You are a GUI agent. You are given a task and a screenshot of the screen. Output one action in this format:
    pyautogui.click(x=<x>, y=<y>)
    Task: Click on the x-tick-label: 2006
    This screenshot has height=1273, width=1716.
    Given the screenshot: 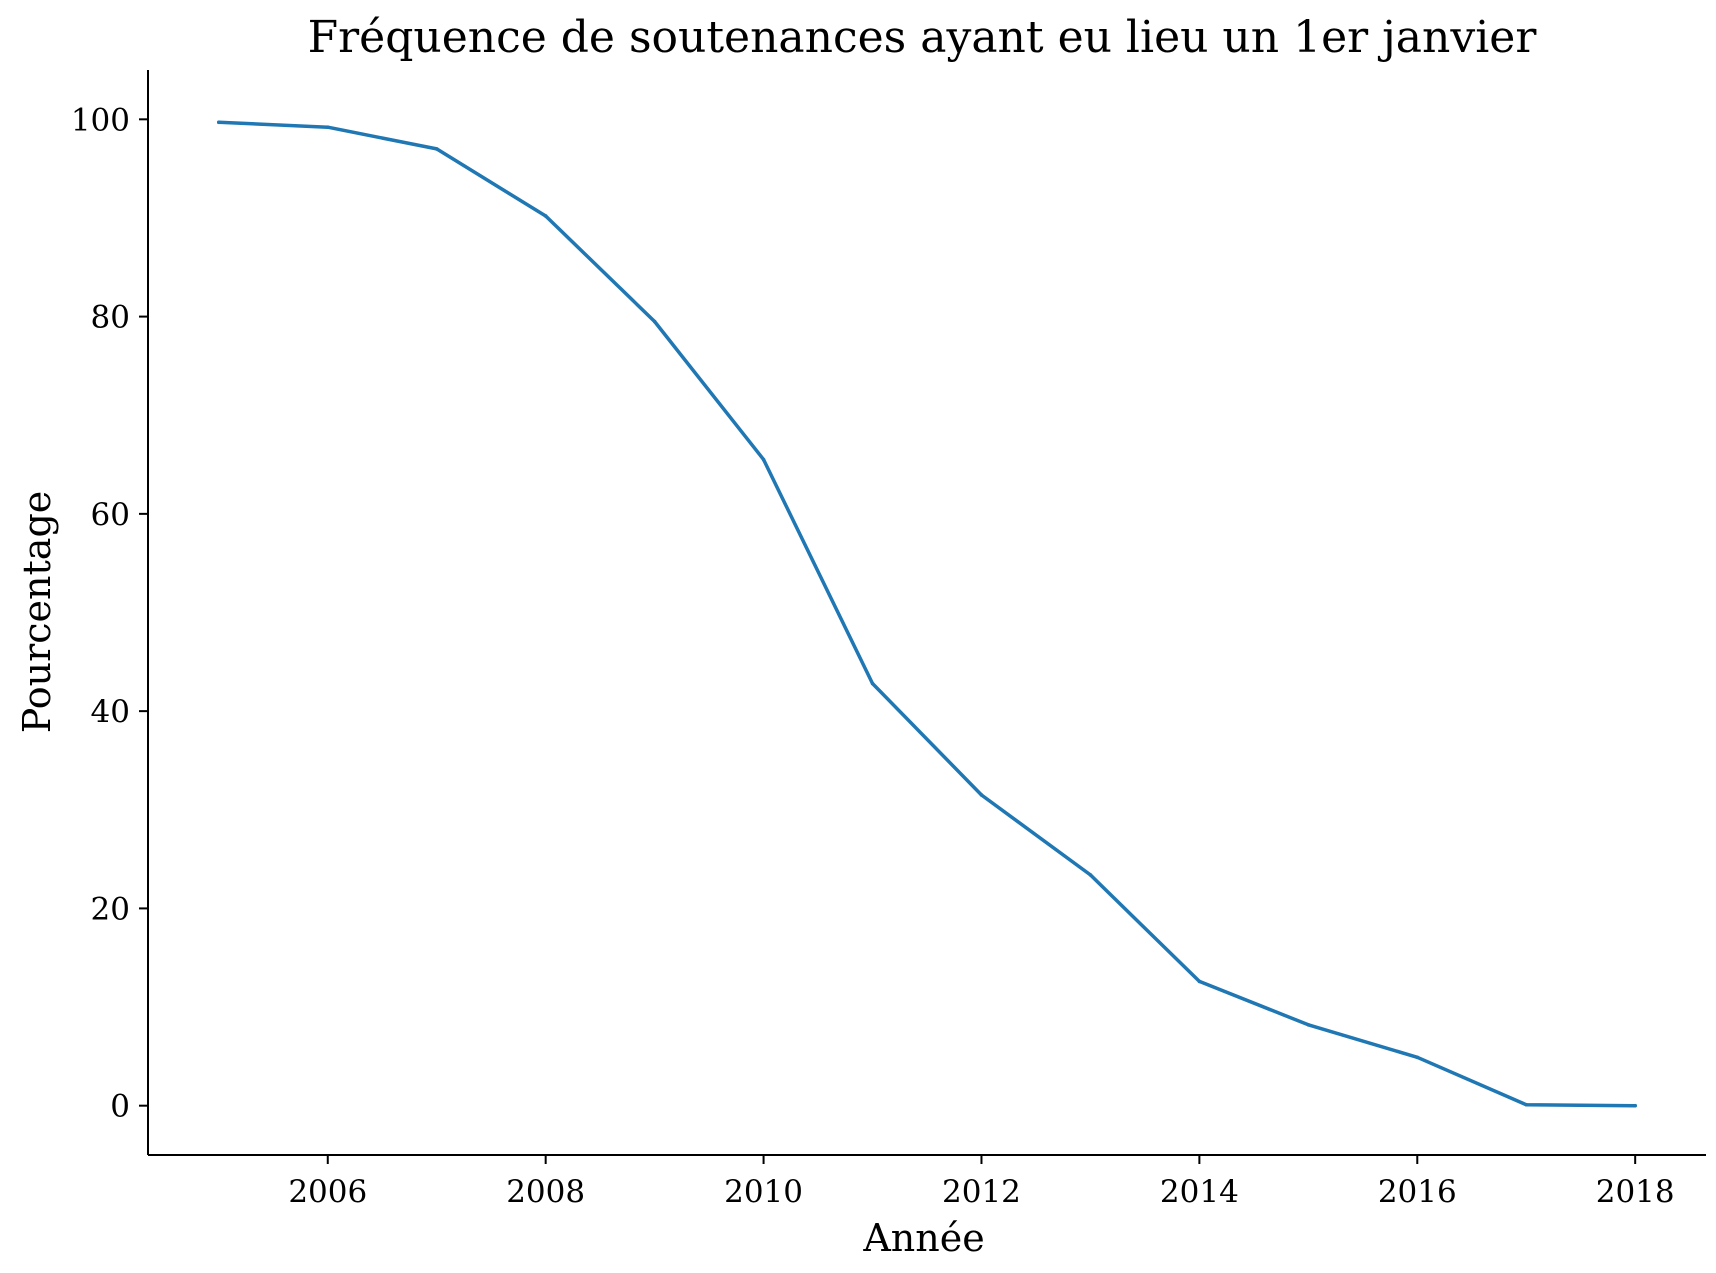 What is the action you would take?
    pyautogui.click(x=327, y=1192)
    